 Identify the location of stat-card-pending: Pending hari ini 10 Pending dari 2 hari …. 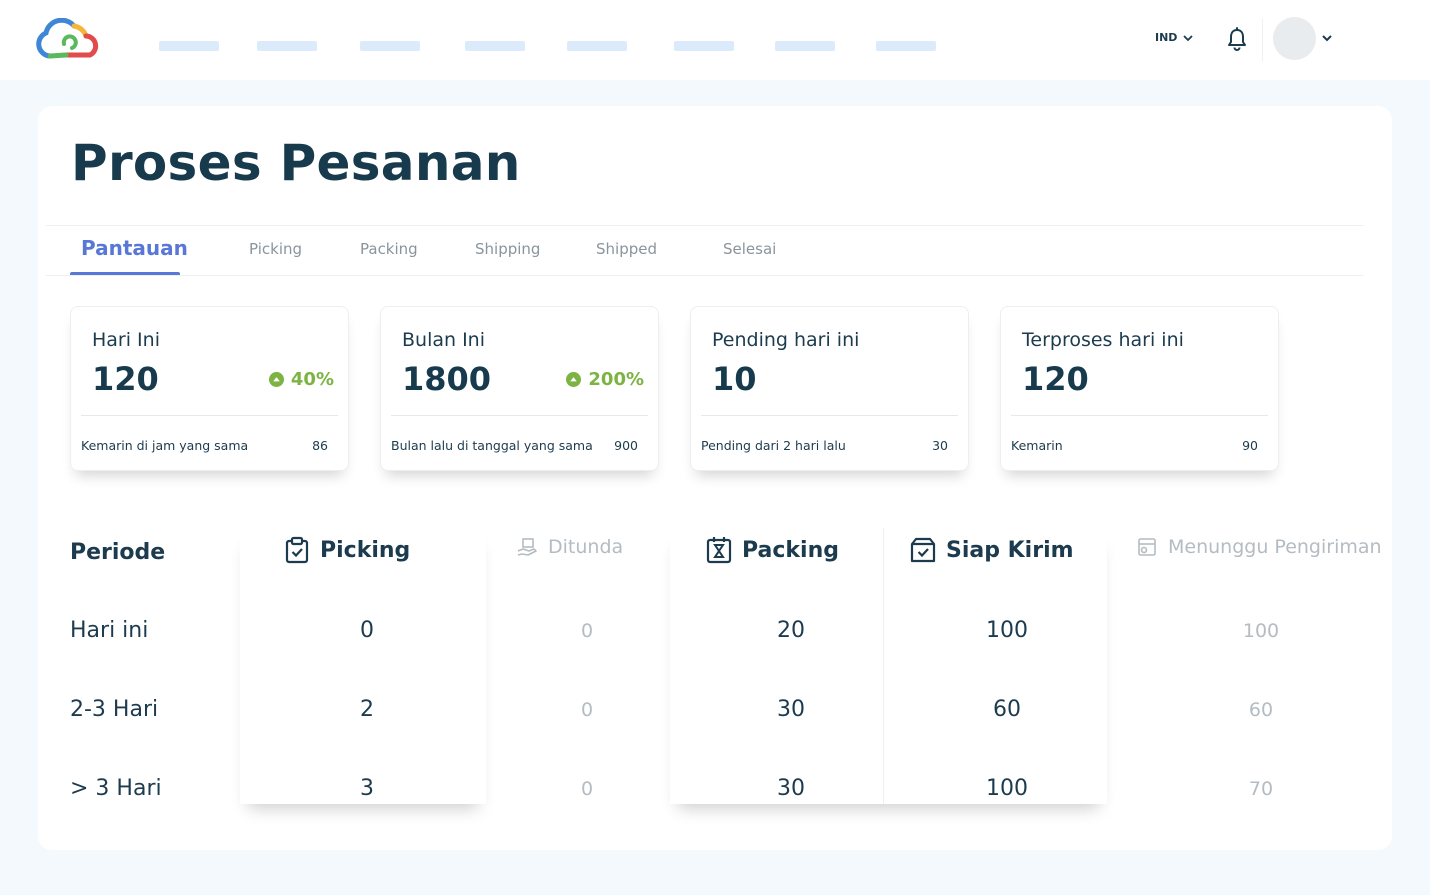
(829, 388).